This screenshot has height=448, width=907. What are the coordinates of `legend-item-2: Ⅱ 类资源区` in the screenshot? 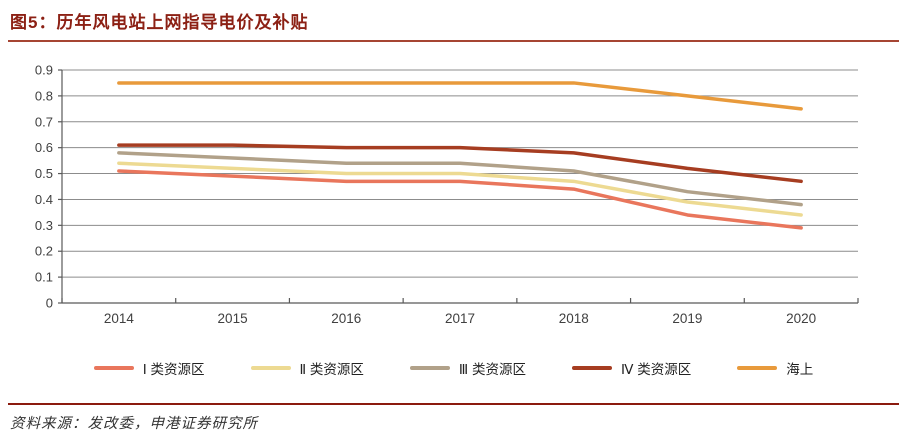 It's located at (307, 368).